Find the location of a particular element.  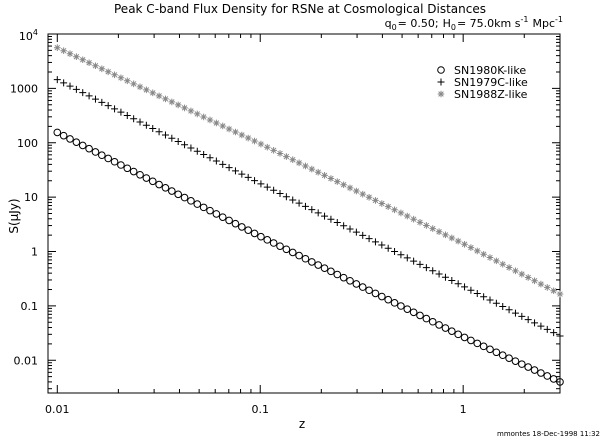

chart-subtitle: q0= 0.50; H0= 75.0km s-1 Mpc-1 is located at coordinates (474, 23).